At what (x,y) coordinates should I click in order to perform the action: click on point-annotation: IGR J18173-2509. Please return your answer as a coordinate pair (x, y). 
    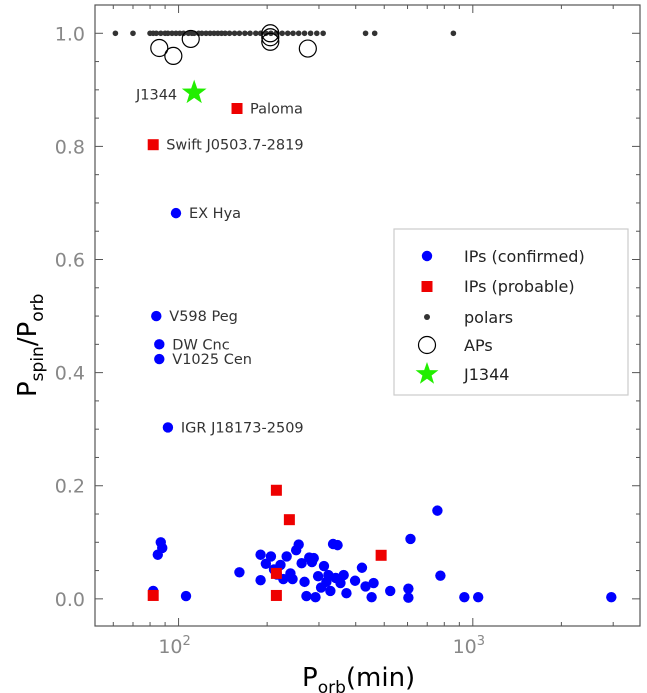
    Looking at the image, I should click on (242, 428).